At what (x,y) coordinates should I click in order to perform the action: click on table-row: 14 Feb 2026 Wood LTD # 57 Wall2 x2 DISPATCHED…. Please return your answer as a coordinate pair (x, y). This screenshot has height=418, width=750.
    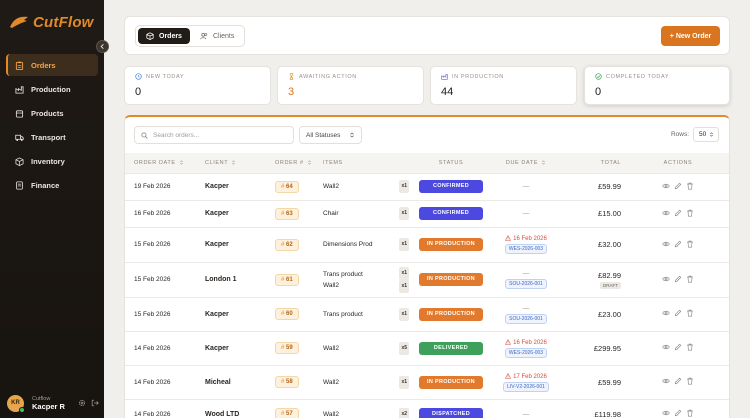
    Looking at the image, I should click on (427, 408).